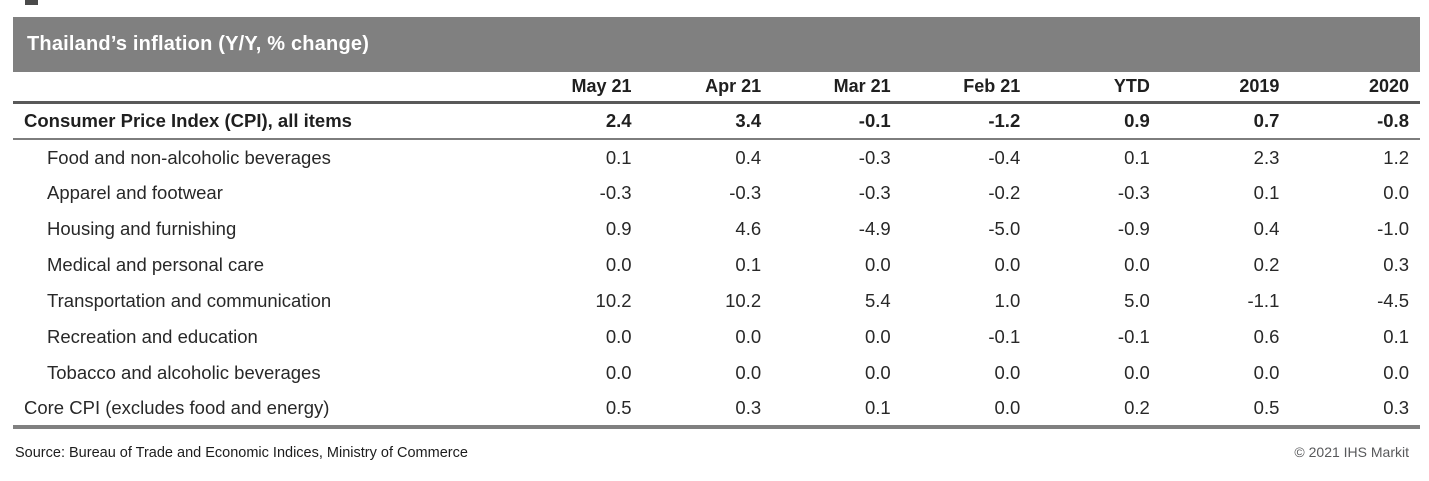 The width and height of the screenshot is (1429, 481). I want to click on copyright-note: © 2021 IHS Markit, so click(1351, 452).